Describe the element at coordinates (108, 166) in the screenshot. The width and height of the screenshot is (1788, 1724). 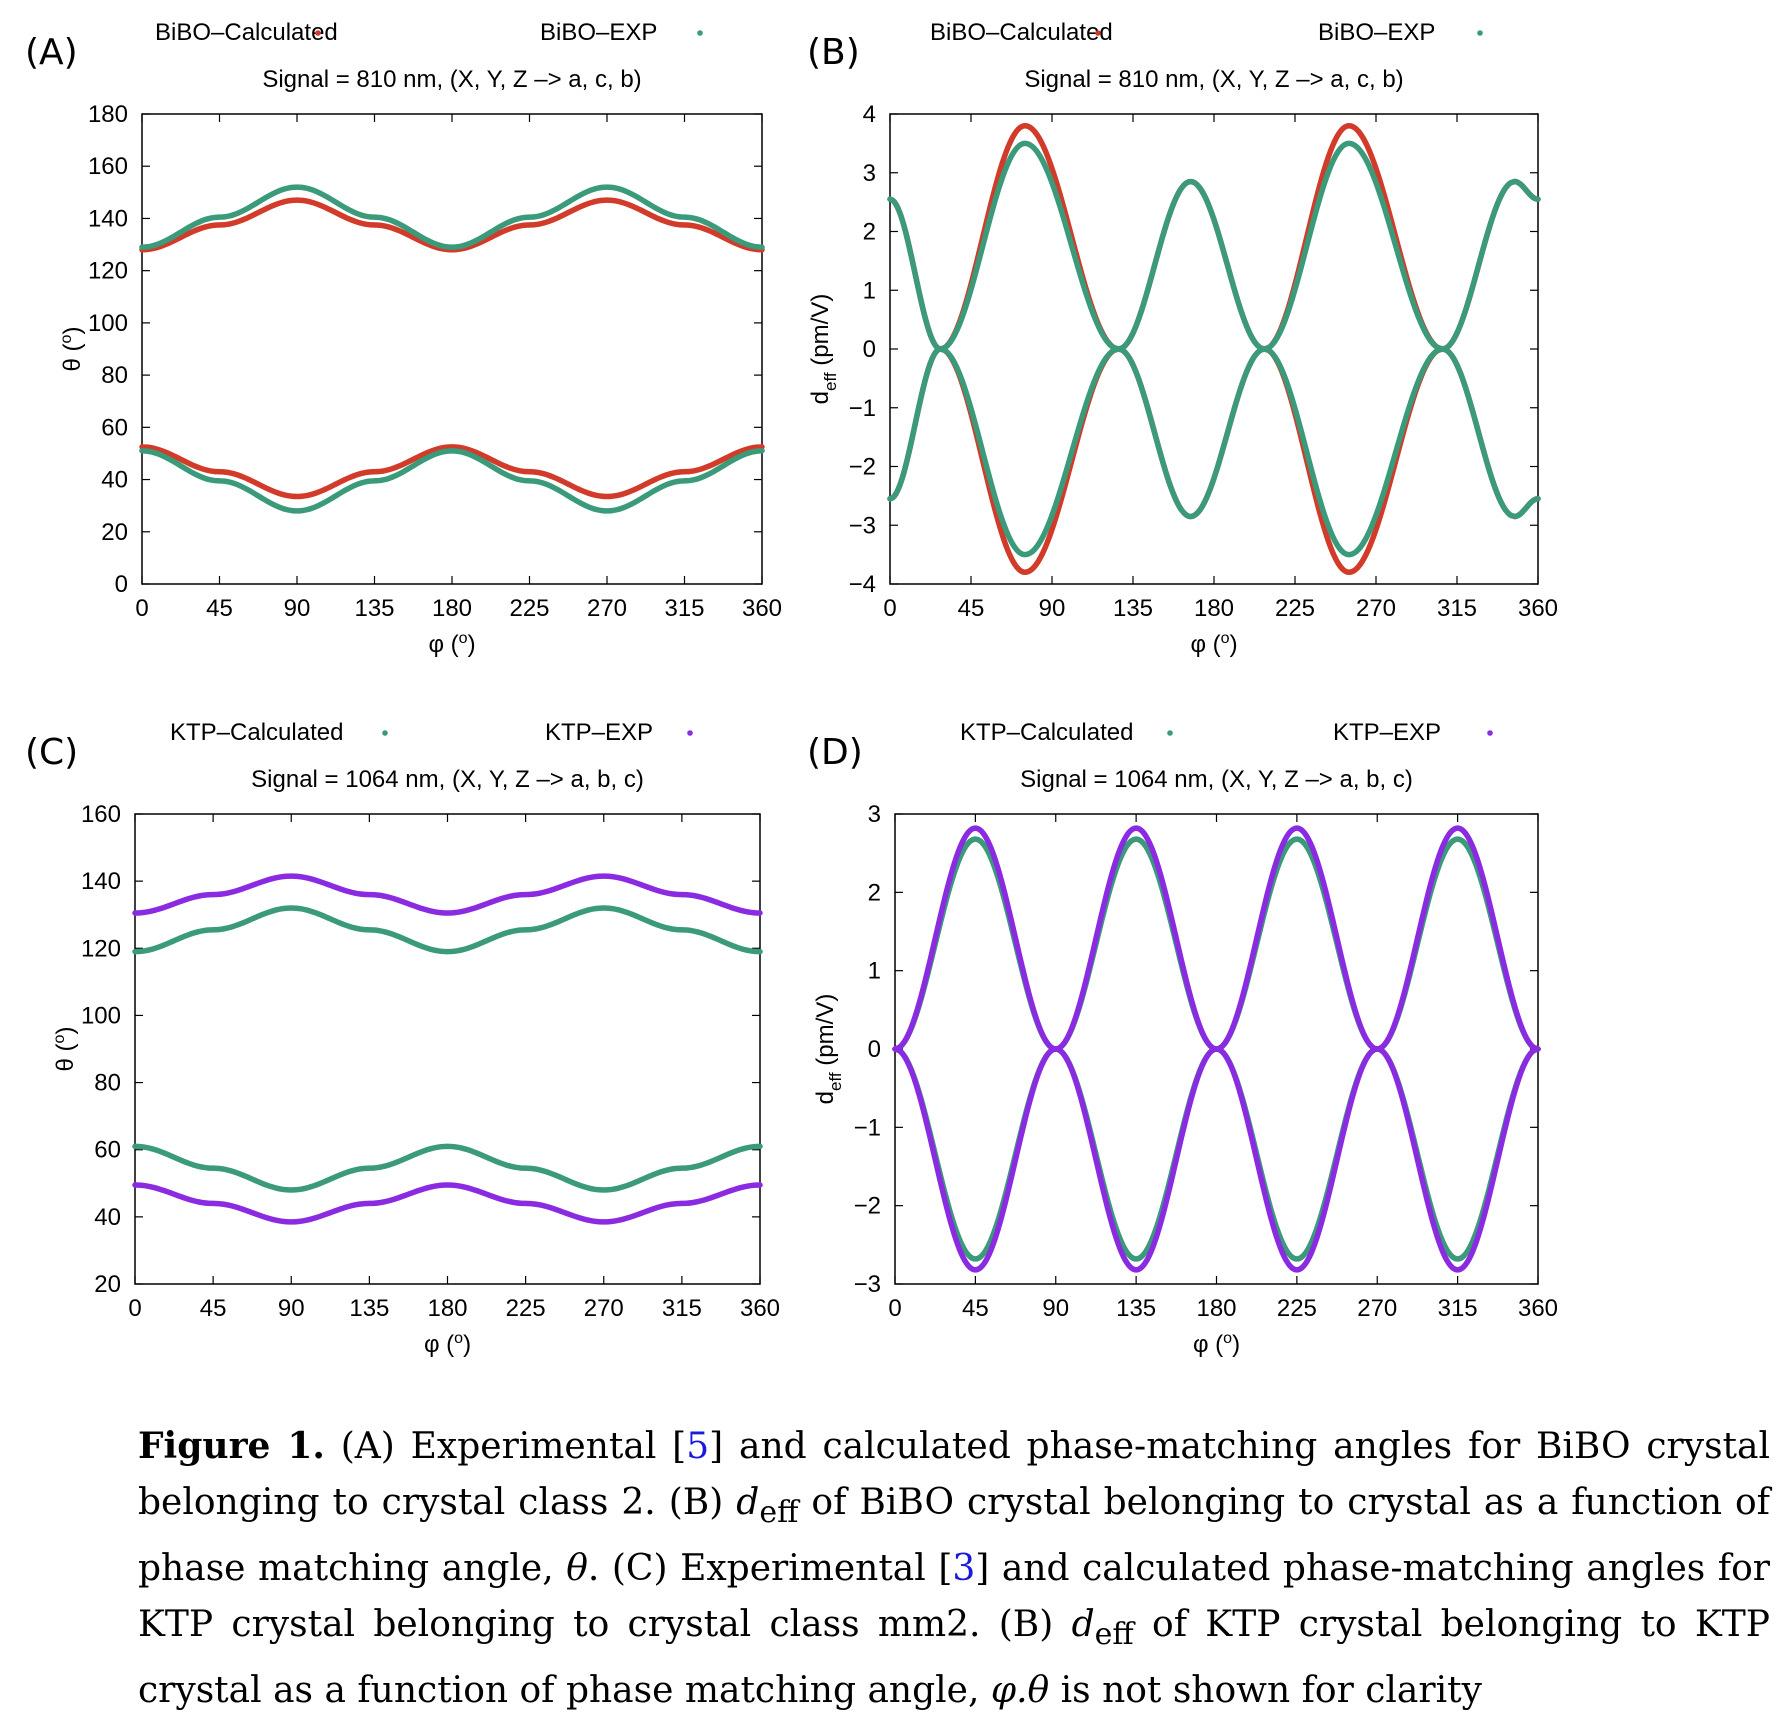
I see `y-tick-label: 160` at that location.